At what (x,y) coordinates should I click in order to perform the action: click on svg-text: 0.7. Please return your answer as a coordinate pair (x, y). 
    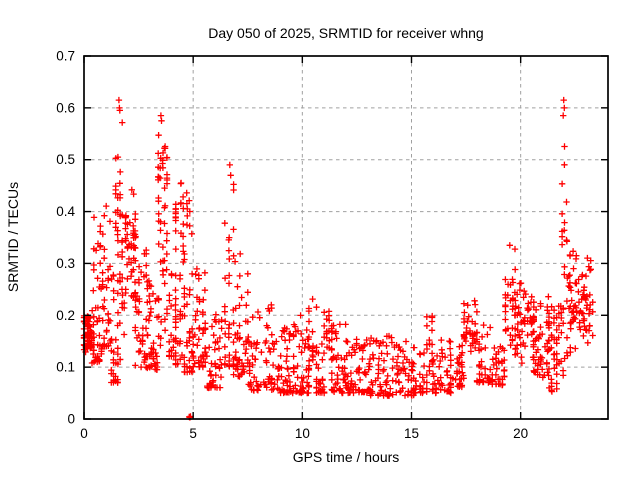
    Looking at the image, I should click on (65, 56).